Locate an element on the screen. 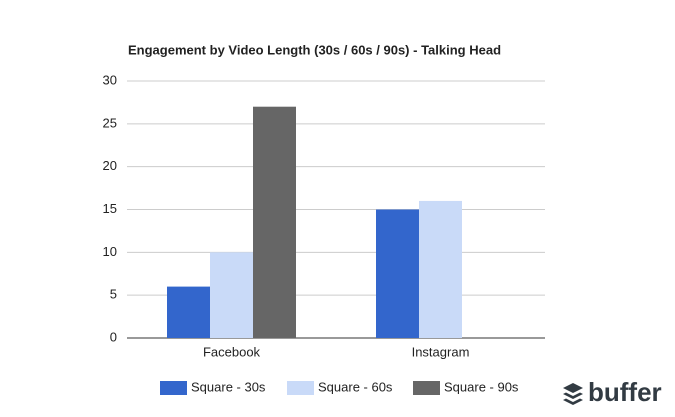 Image resolution: width=675 pixels, height=417 pixels. brand-name: buffer is located at coordinates (625, 392).